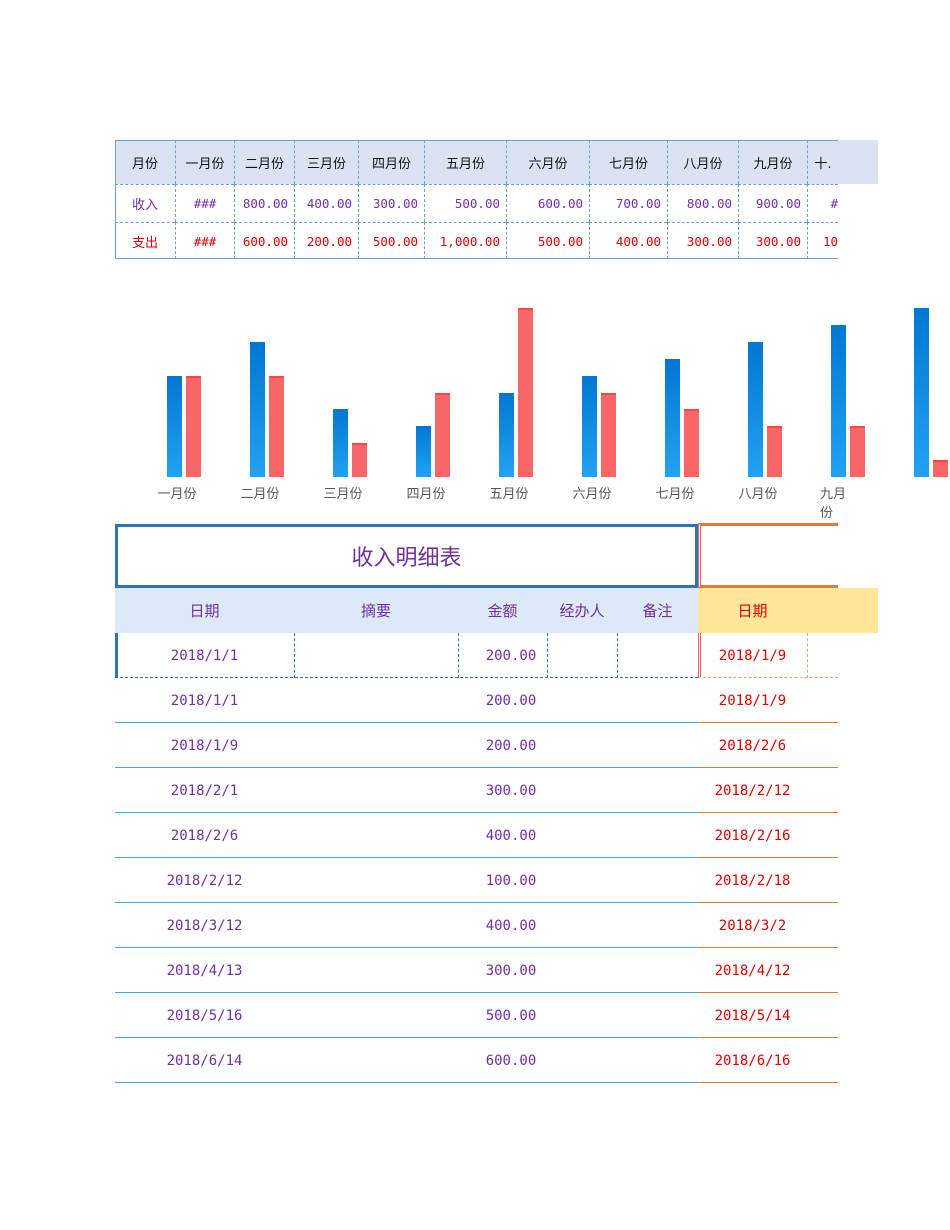  I want to click on column-header: 金额, so click(502, 611).